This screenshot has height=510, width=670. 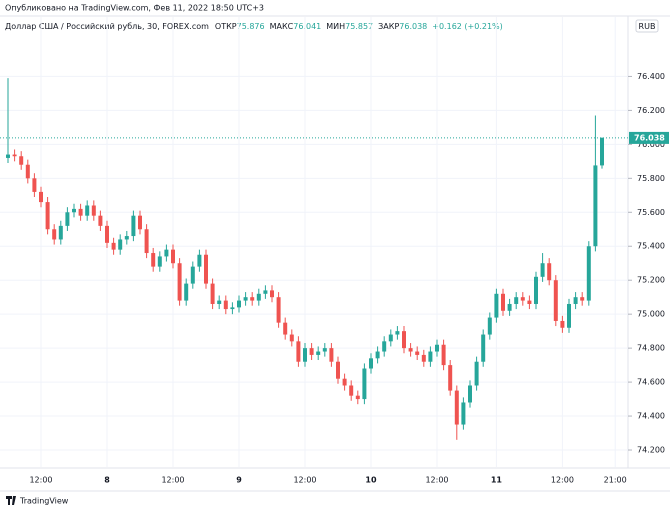 What do you see at coordinates (651, 382) in the screenshot?
I see `y-tick-label: 74.600` at bounding box center [651, 382].